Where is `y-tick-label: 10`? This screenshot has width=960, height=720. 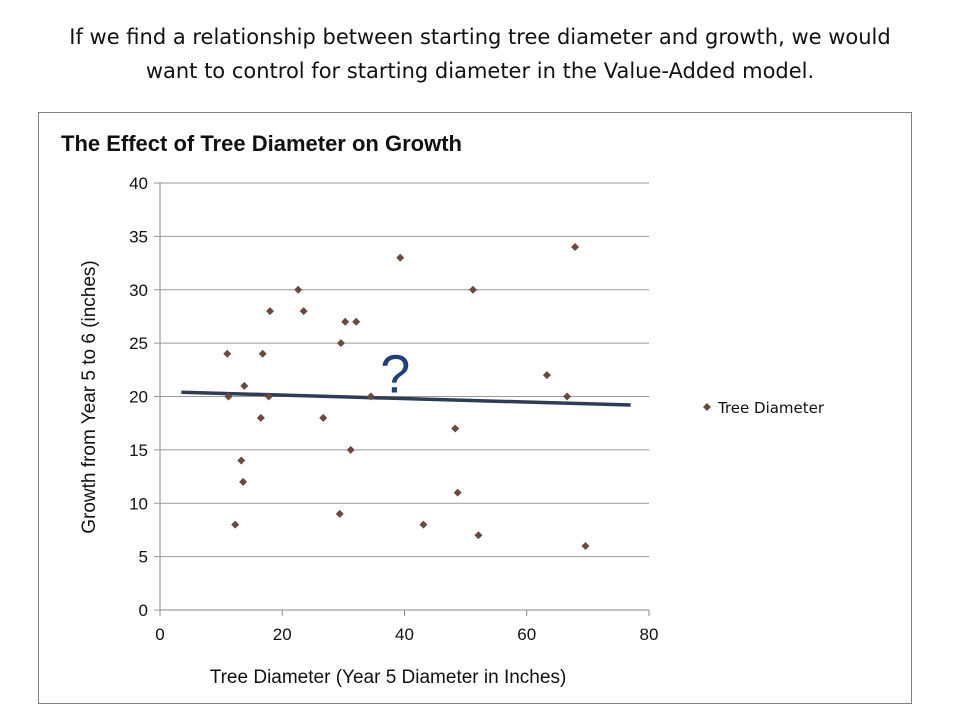 y-tick-label: 10 is located at coordinates (138, 503).